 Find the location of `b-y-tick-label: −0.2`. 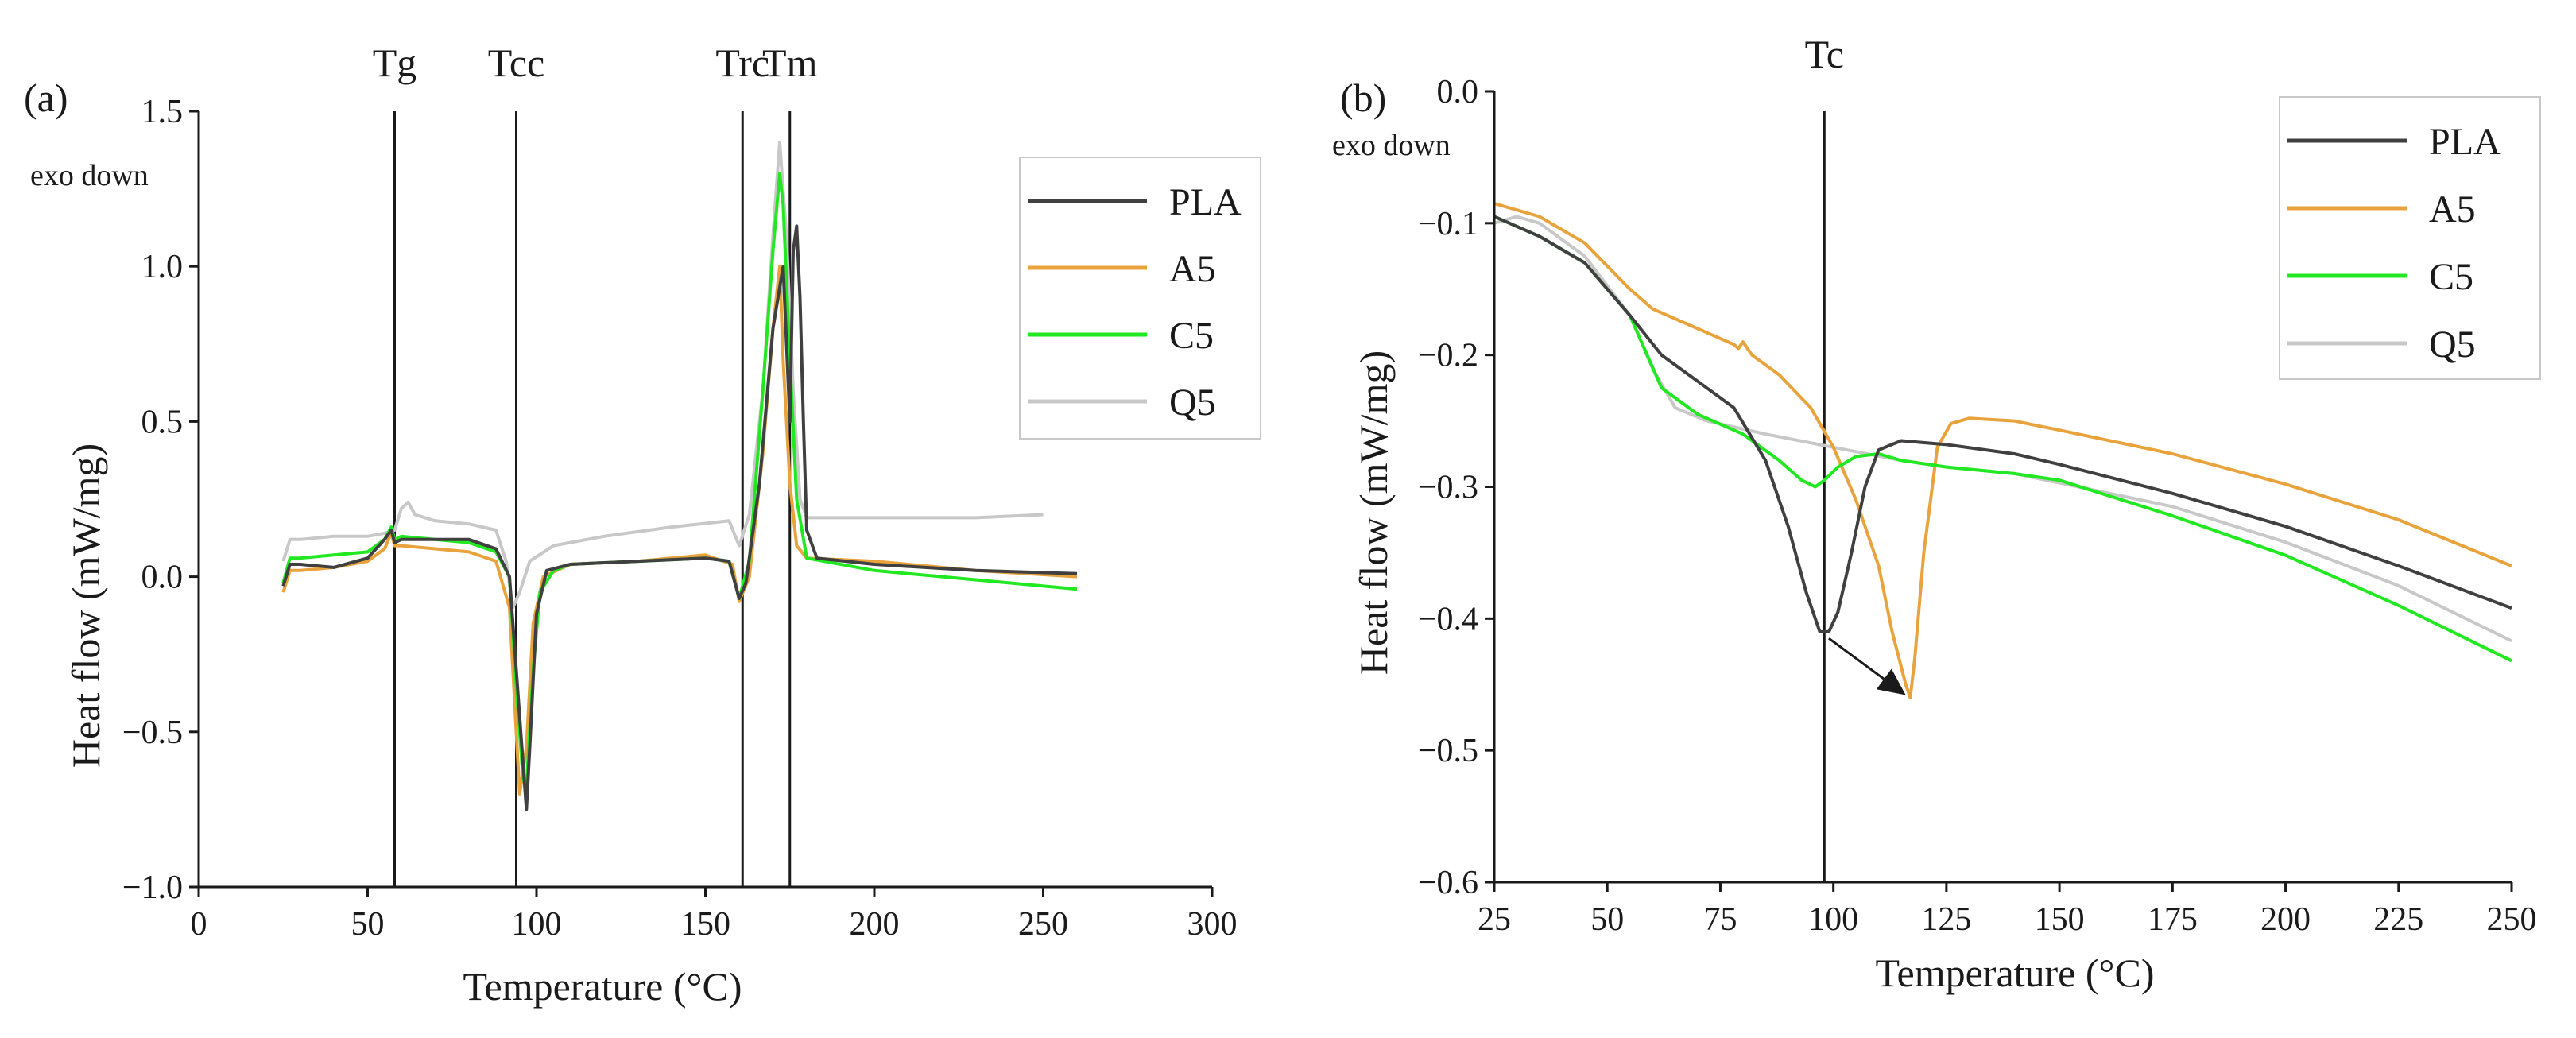

b-y-tick-label: −0.2 is located at coordinates (1448, 356).